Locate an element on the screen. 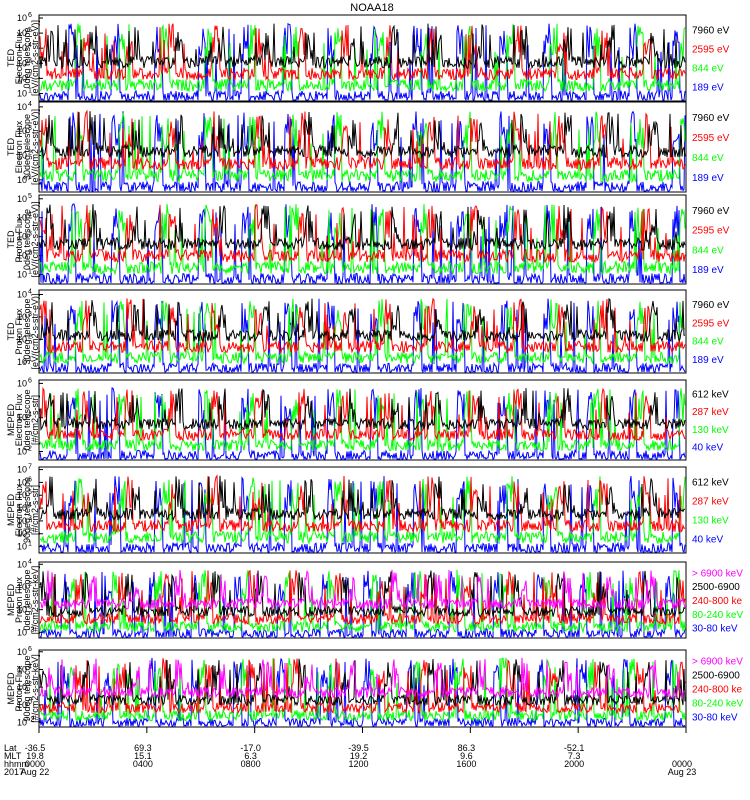 The image size is (750, 800). panel-frame is located at coordinates (362, 58).